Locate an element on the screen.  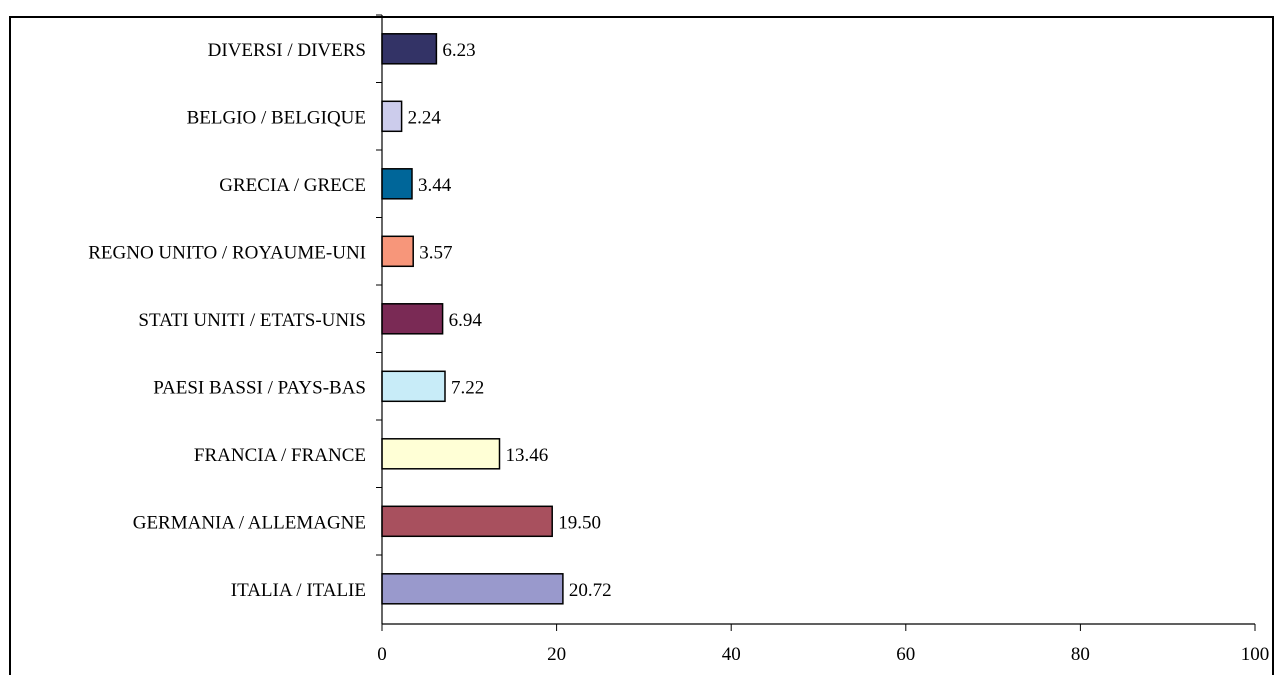
value-label-italia-italie: 20.72 is located at coordinates (590, 590).